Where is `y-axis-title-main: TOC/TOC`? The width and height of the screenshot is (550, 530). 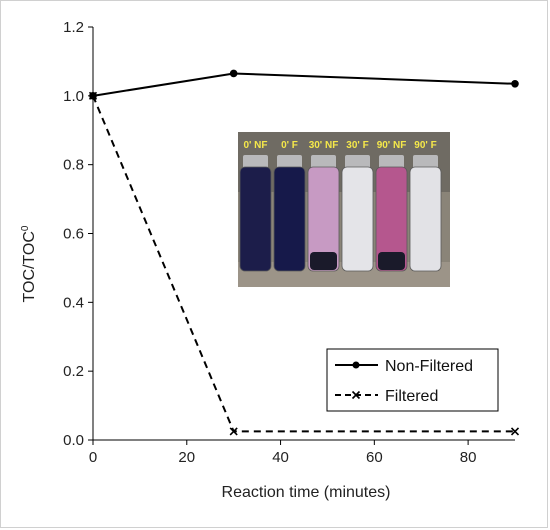 y-axis-title-main: TOC/TOC is located at coordinates (29, 266).